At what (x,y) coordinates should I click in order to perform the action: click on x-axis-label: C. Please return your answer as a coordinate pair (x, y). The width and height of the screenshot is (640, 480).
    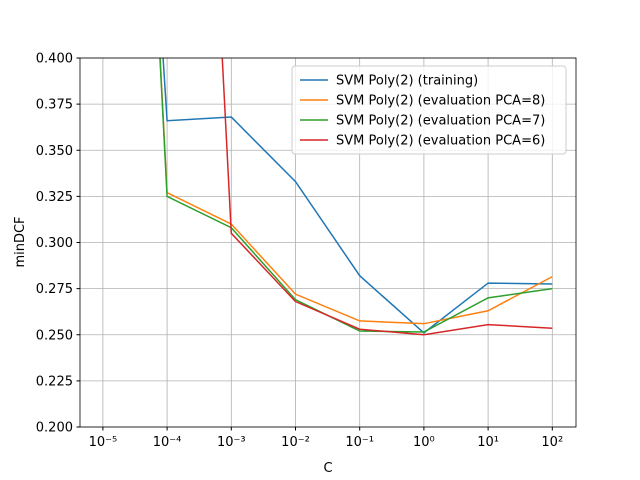
    Looking at the image, I should click on (327, 468).